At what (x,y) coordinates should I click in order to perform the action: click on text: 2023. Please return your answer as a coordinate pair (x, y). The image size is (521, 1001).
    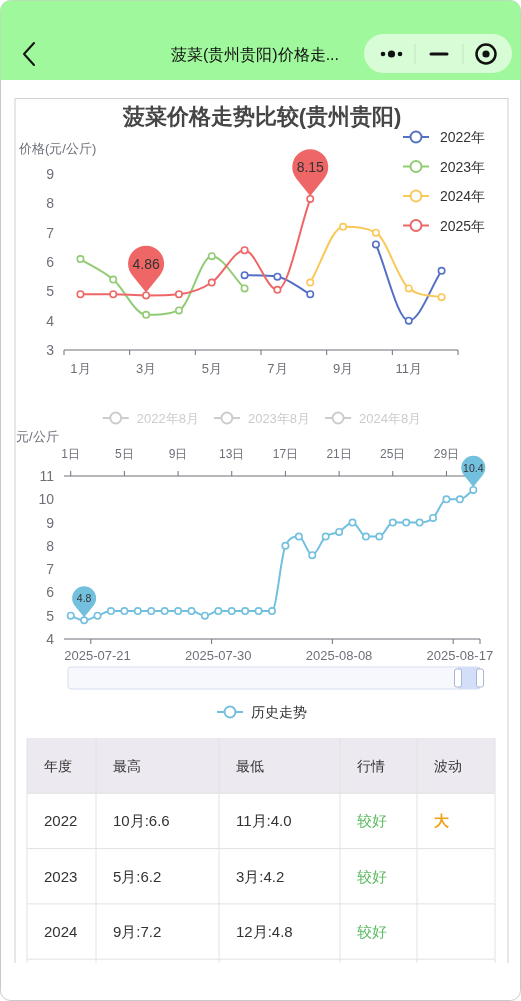
    Looking at the image, I should click on (61, 876).